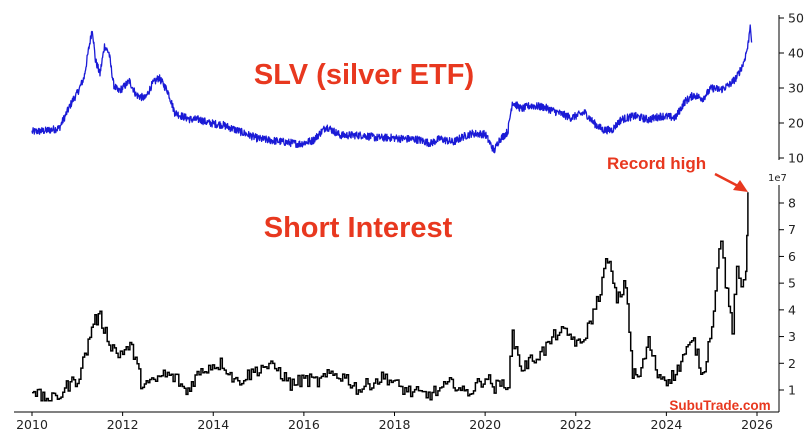 The image size is (810, 430). What do you see at coordinates (777, 178) in the screenshot?
I see `y-scale-exponent: 1e7` at bounding box center [777, 178].